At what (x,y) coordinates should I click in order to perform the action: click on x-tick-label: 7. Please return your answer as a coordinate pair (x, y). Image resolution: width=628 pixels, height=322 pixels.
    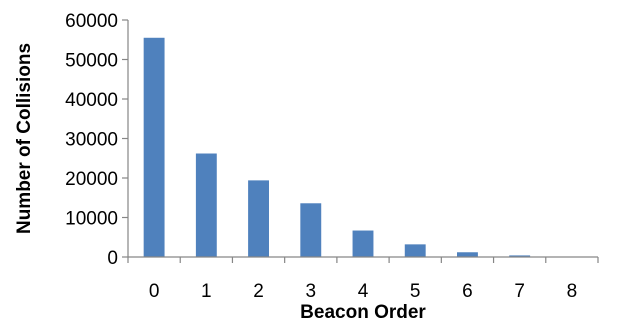
    Looking at the image, I should click on (519, 291).